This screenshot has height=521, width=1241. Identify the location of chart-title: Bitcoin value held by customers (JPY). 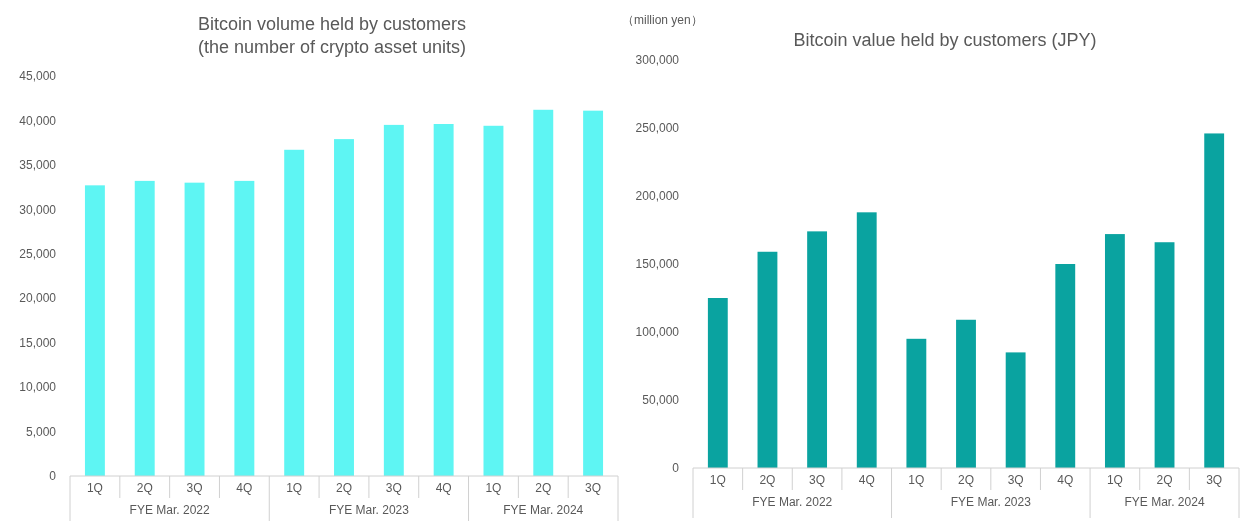
(945, 40).